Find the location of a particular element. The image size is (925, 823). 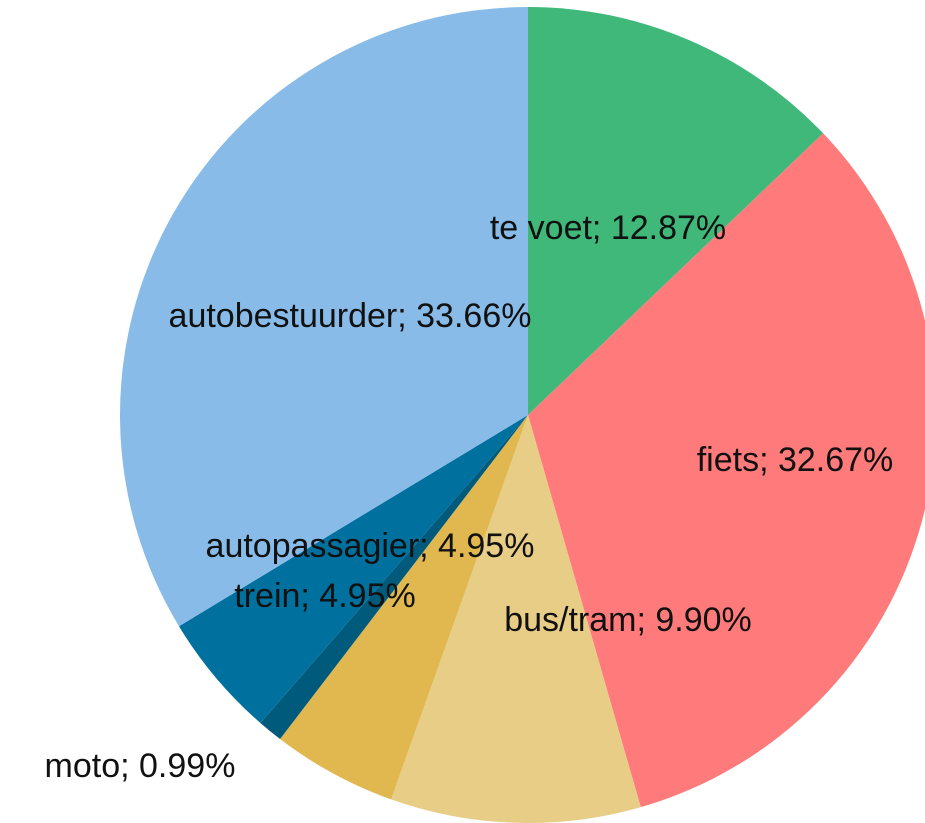

slice-label: fiets; 32.67% is located at coordinates (795, 460).